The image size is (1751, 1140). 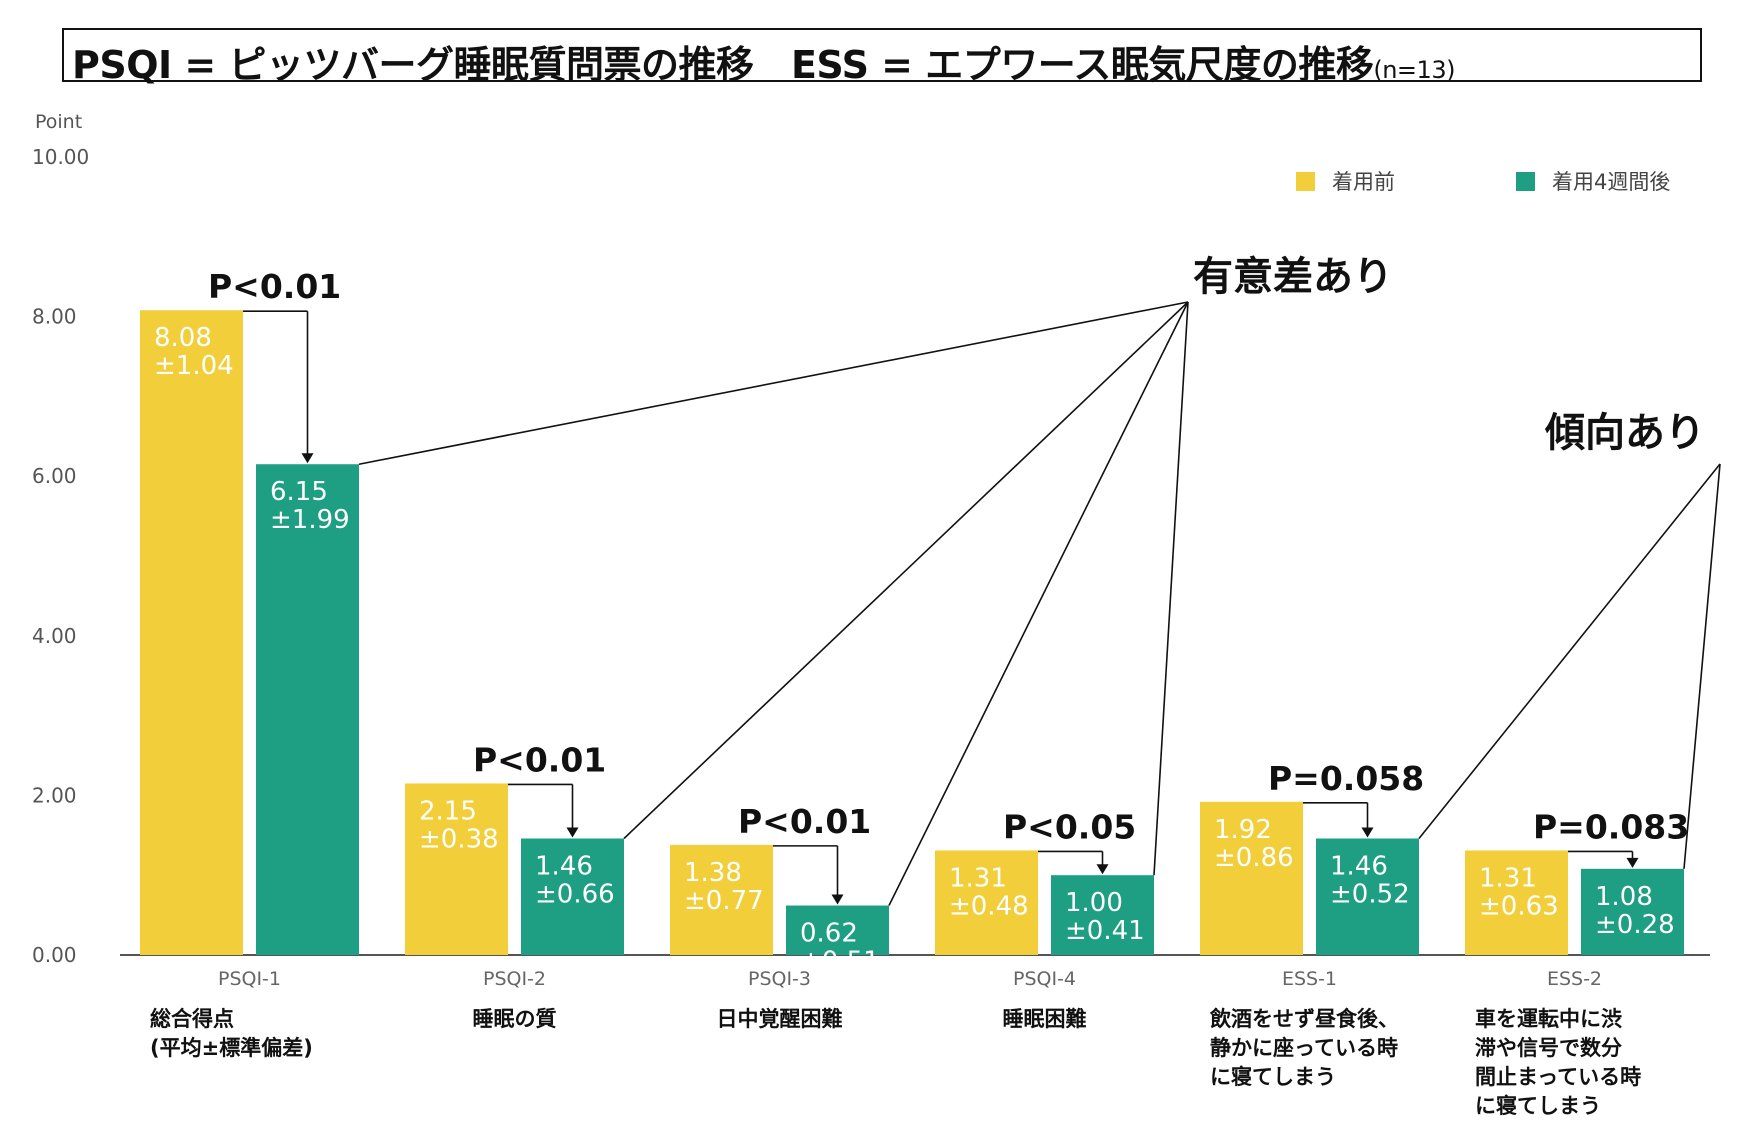 What do you see at coordinates (231, 1048) in the screenshot?
I see `category-description: (平均±標準偏差)` at bounding box center [231, 1048].